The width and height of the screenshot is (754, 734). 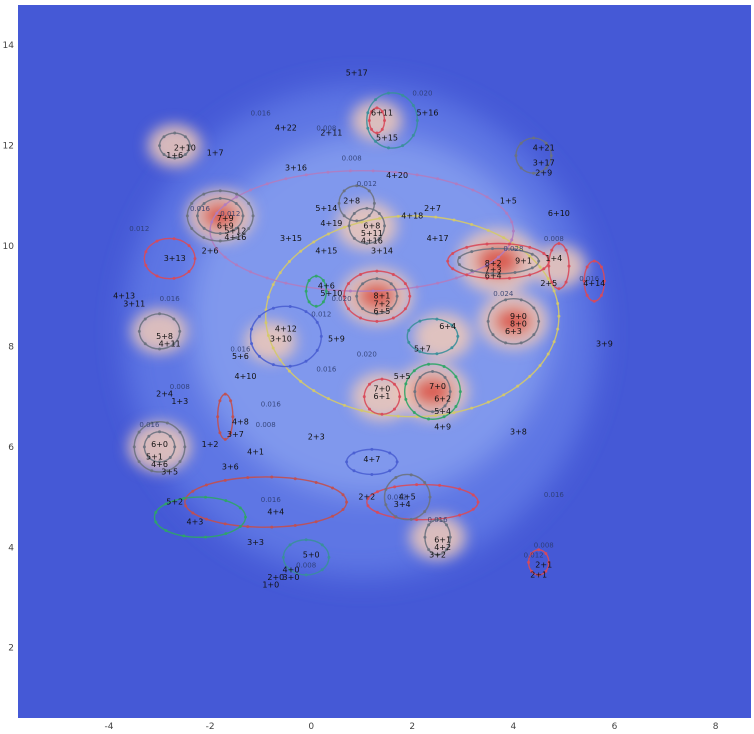 What do you see at coordinates (326, 251) in the screenshot?
I see `point-label: 4+15` at bounding box center [326, 251].